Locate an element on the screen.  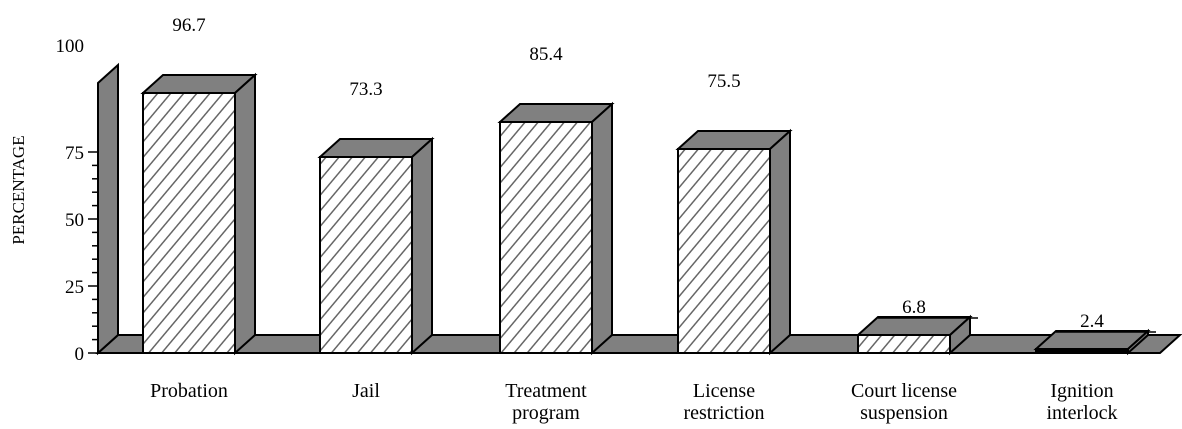
category-label: Treatment program is located at coordinates (546, 402).